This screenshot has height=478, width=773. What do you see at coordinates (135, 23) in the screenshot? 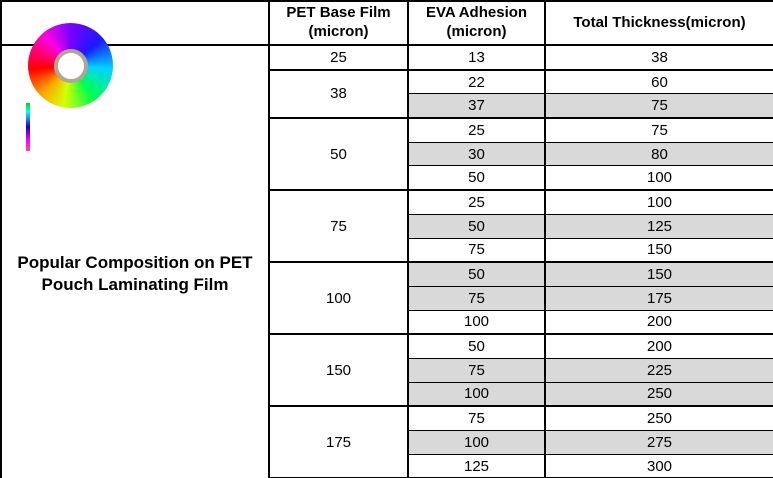
I see `logo-header-cell` at bounding box center [135, 23].